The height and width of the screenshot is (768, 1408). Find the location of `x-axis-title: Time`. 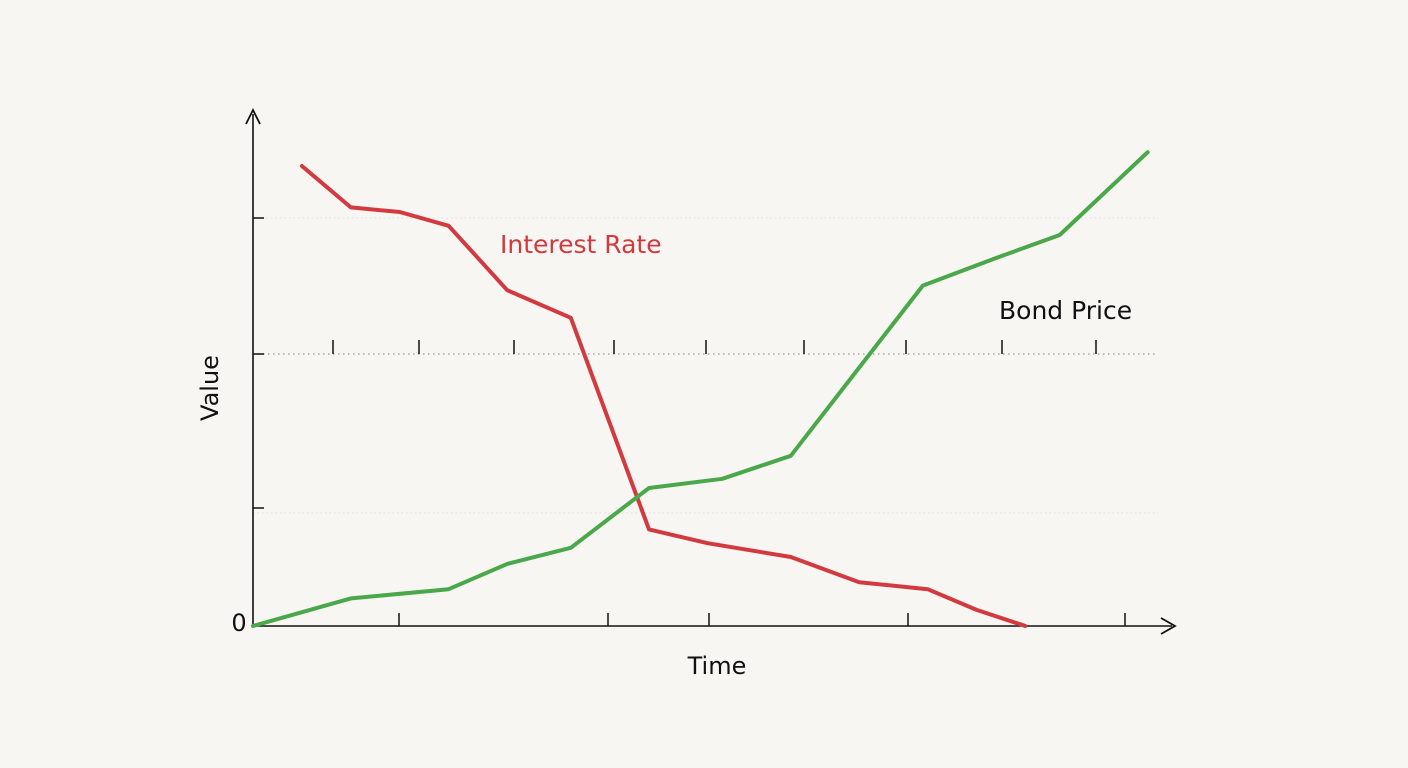

x-axis-title: Time is located at coordinates (717, 666).